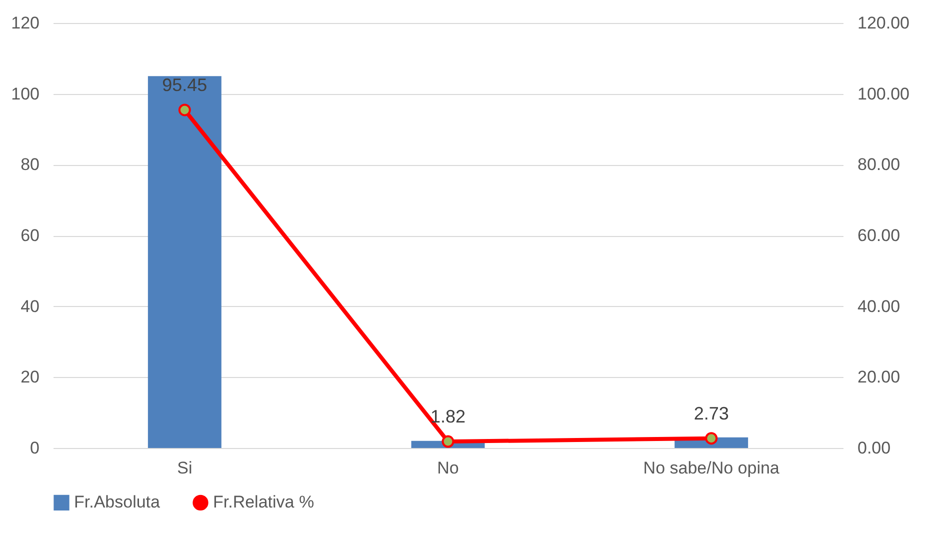  Describe the element at coordinates (263, 502) in the screenshot. I see `legend-label: Fr.Relativa %` at that location.